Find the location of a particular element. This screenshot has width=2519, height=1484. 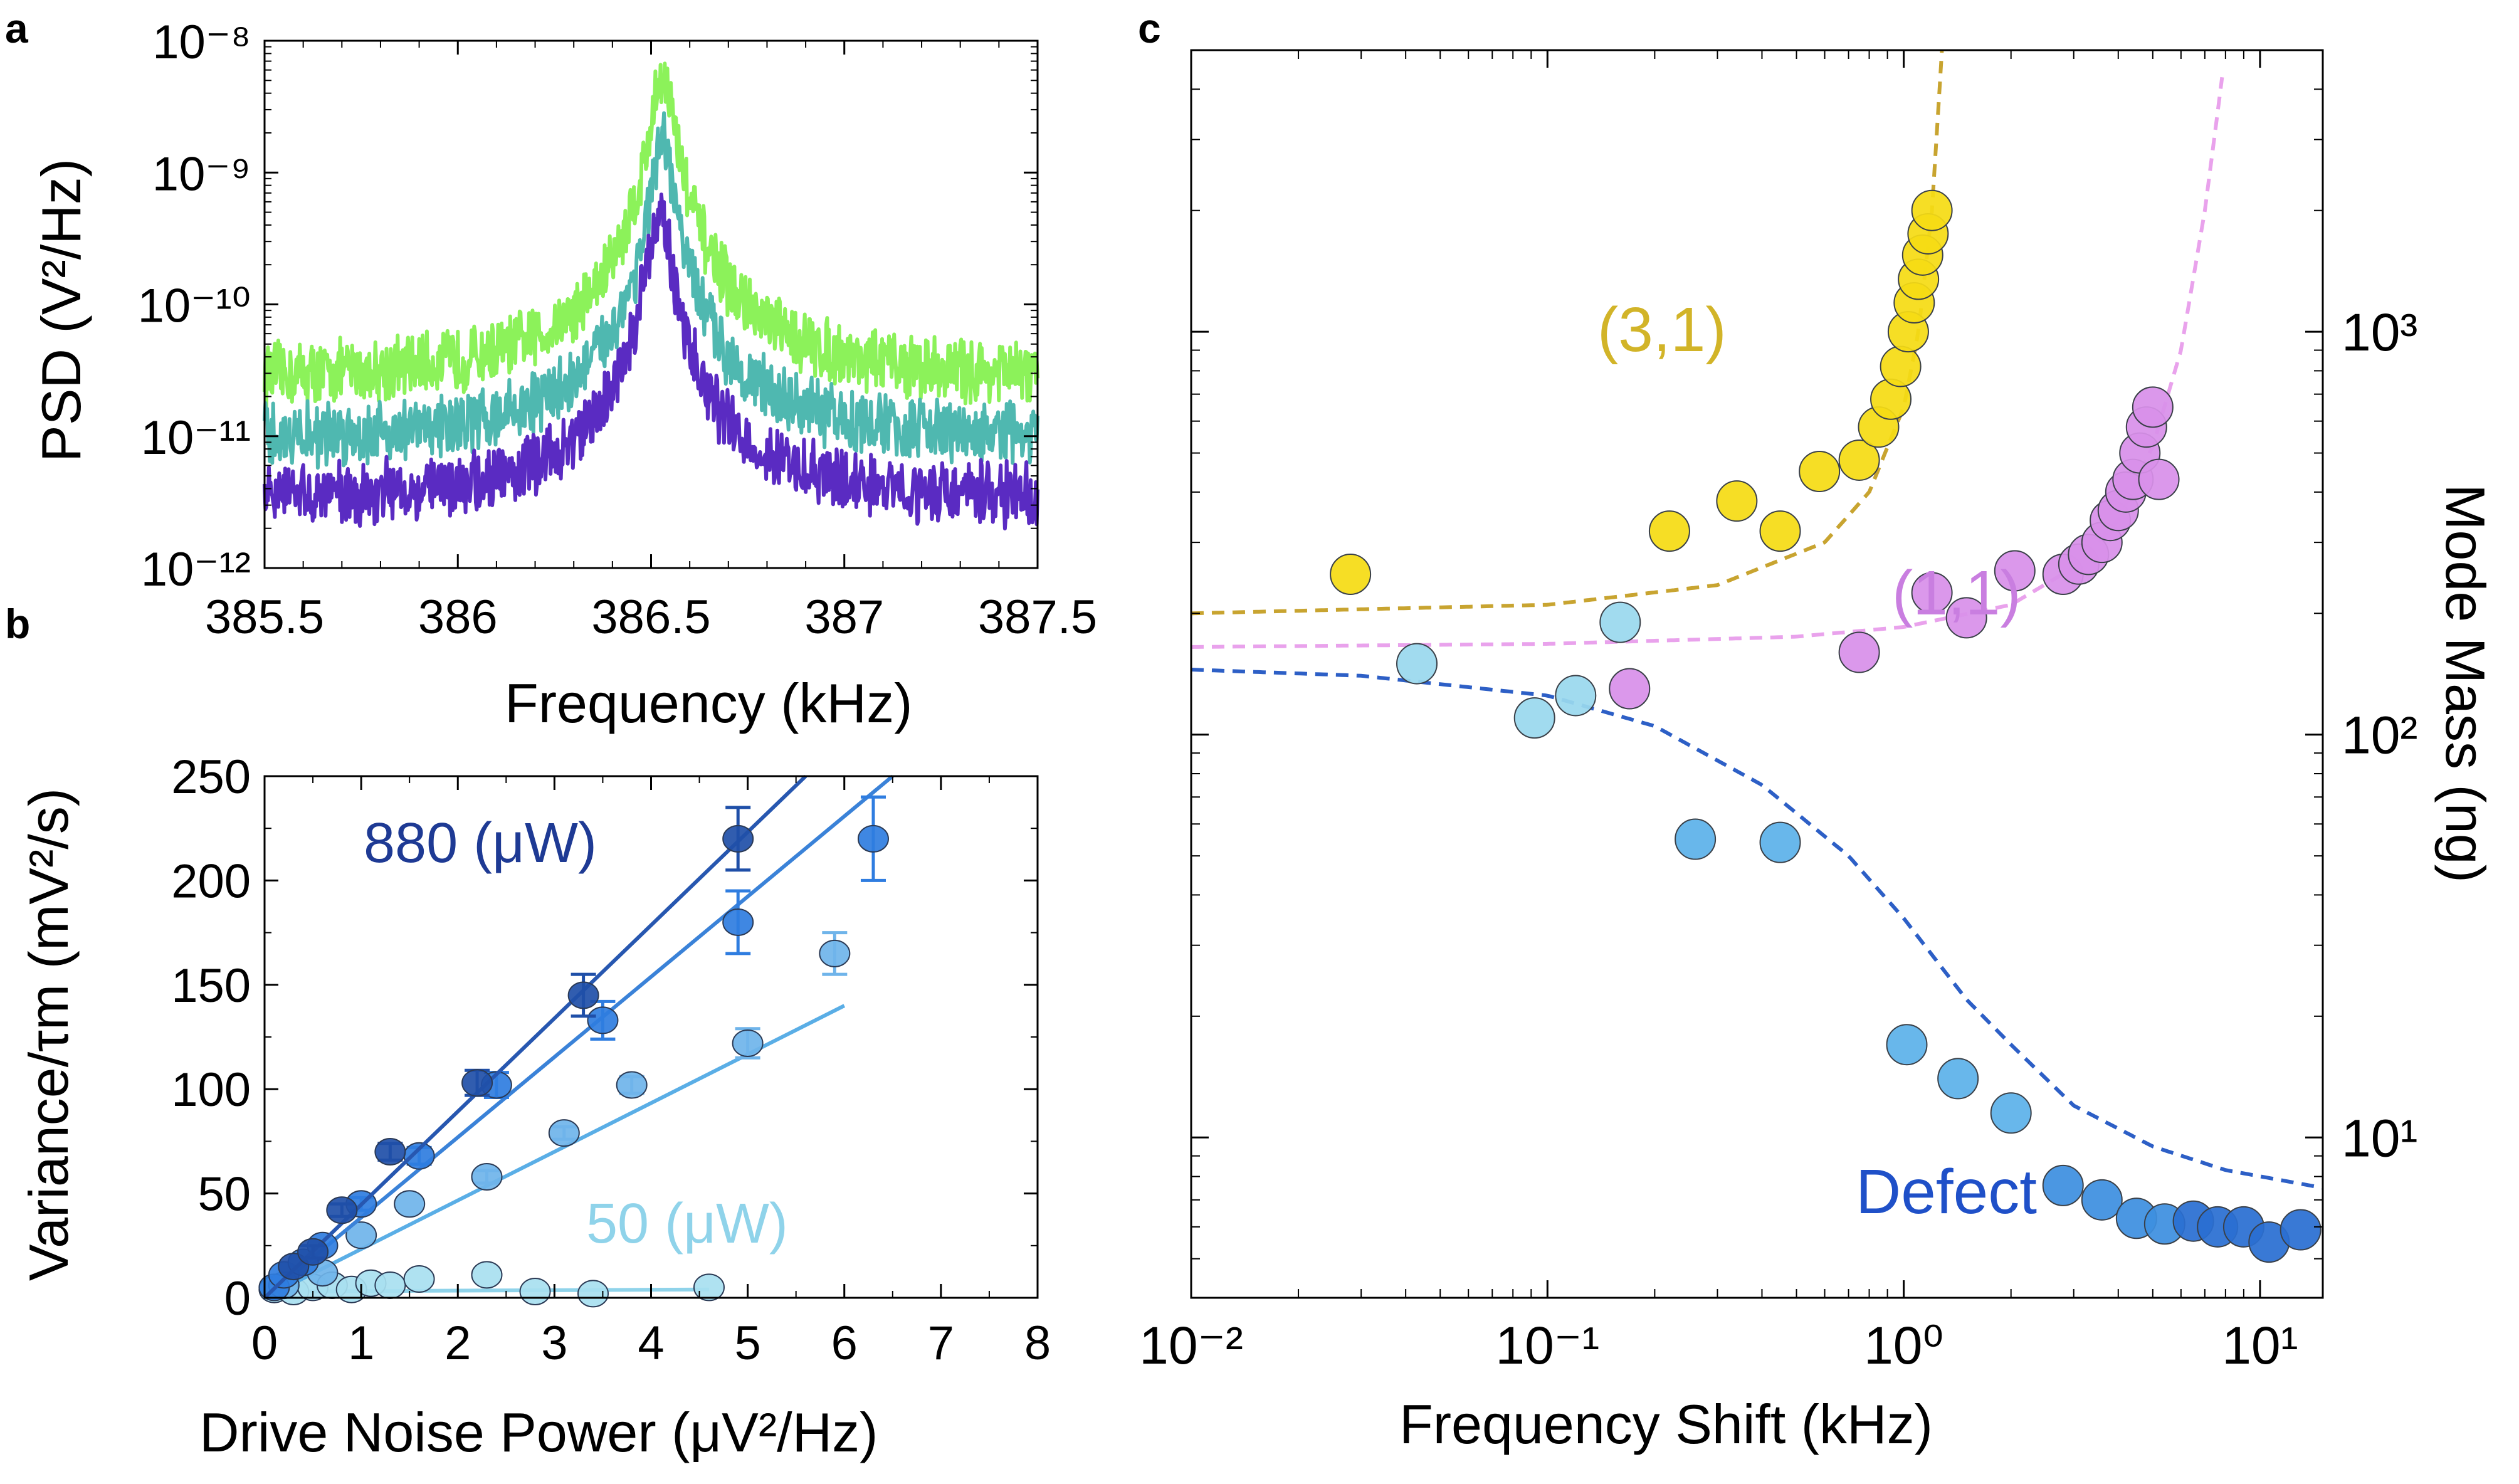

b-ytick-label: 100 is located at coordinates (211, 1090).